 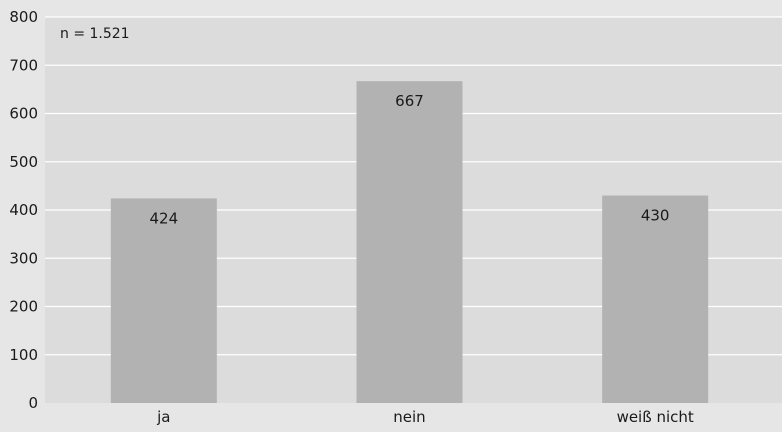 I want to click on y-tick-label-200: 200, so click(x=23, y=307).